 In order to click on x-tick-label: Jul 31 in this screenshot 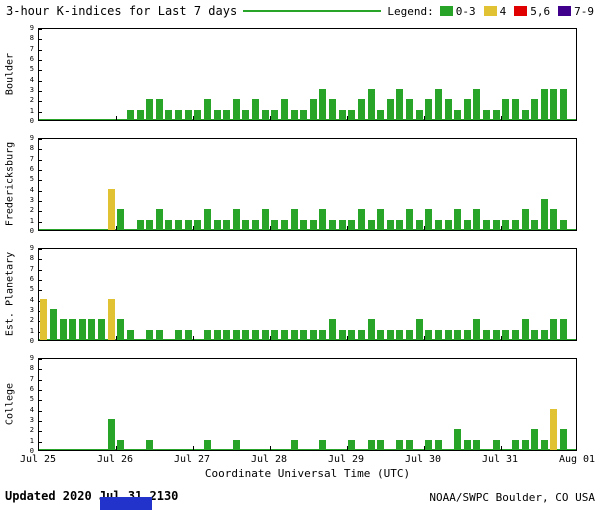, I will do `click(500, 459)`.